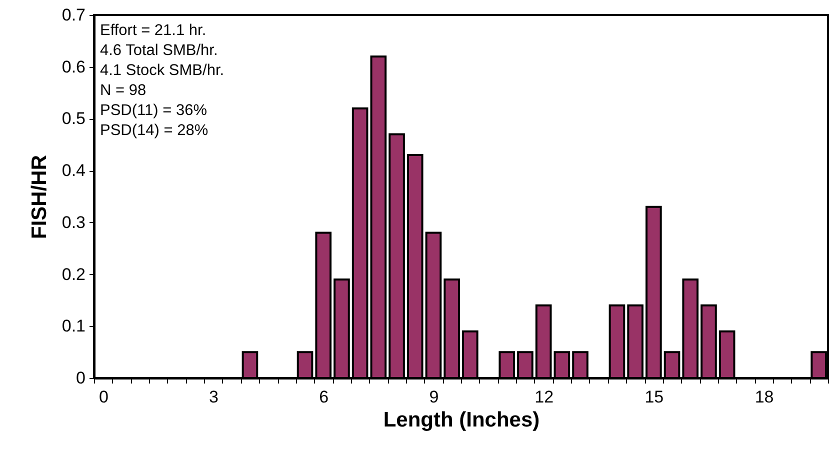 The height and width of the screenshot is (454, 830). What do you see at coordinates (461, 420) in the screenshot?
I see `x-axis-title: Length (Inches)` at bounding box center [461, 420].